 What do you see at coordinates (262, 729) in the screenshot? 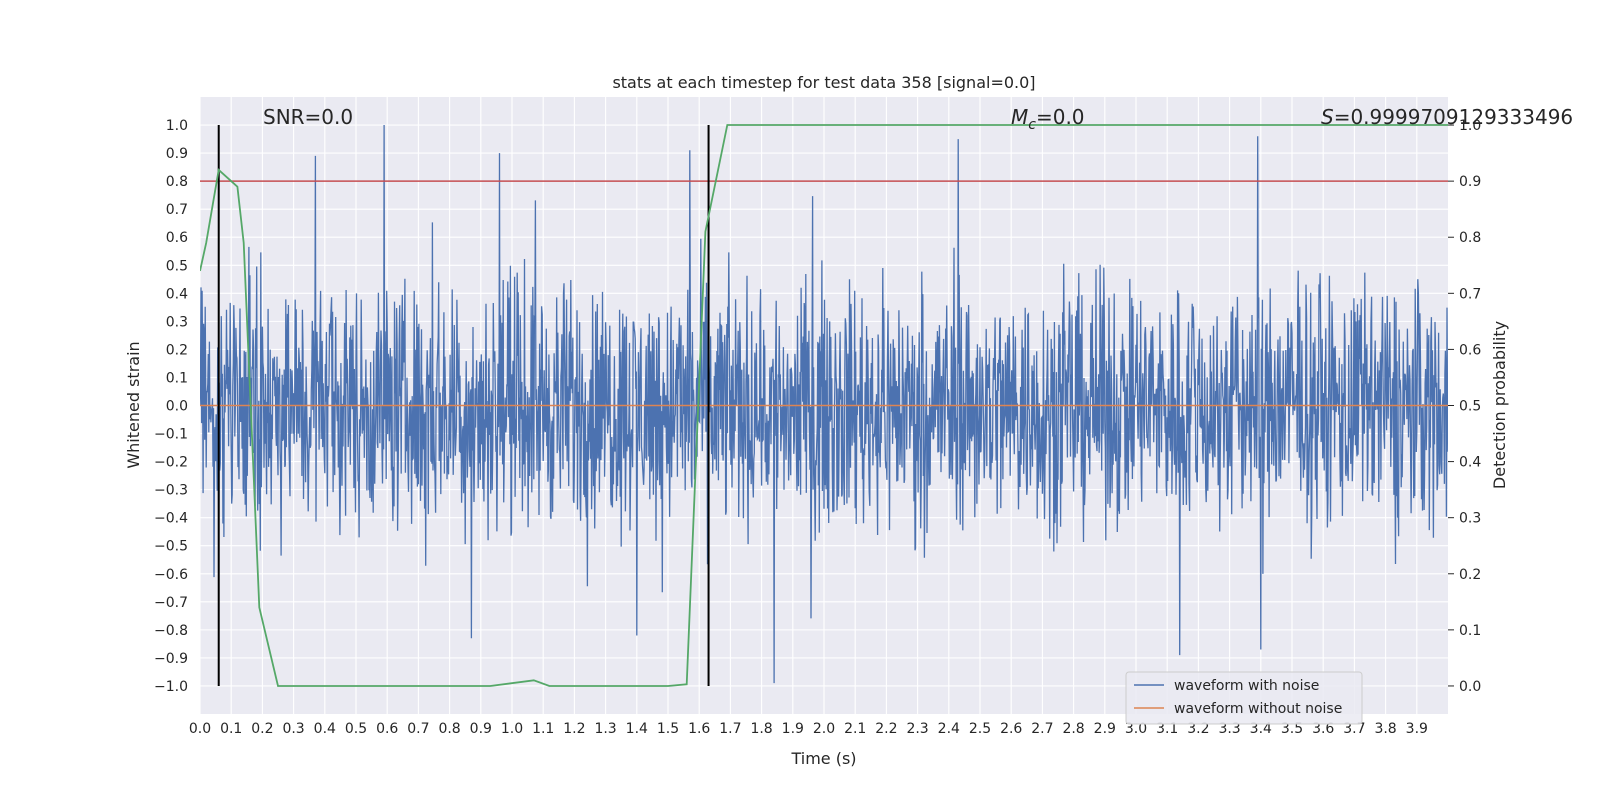
I see `x-tick-label: 0.2` at bounding box center [262, 729].